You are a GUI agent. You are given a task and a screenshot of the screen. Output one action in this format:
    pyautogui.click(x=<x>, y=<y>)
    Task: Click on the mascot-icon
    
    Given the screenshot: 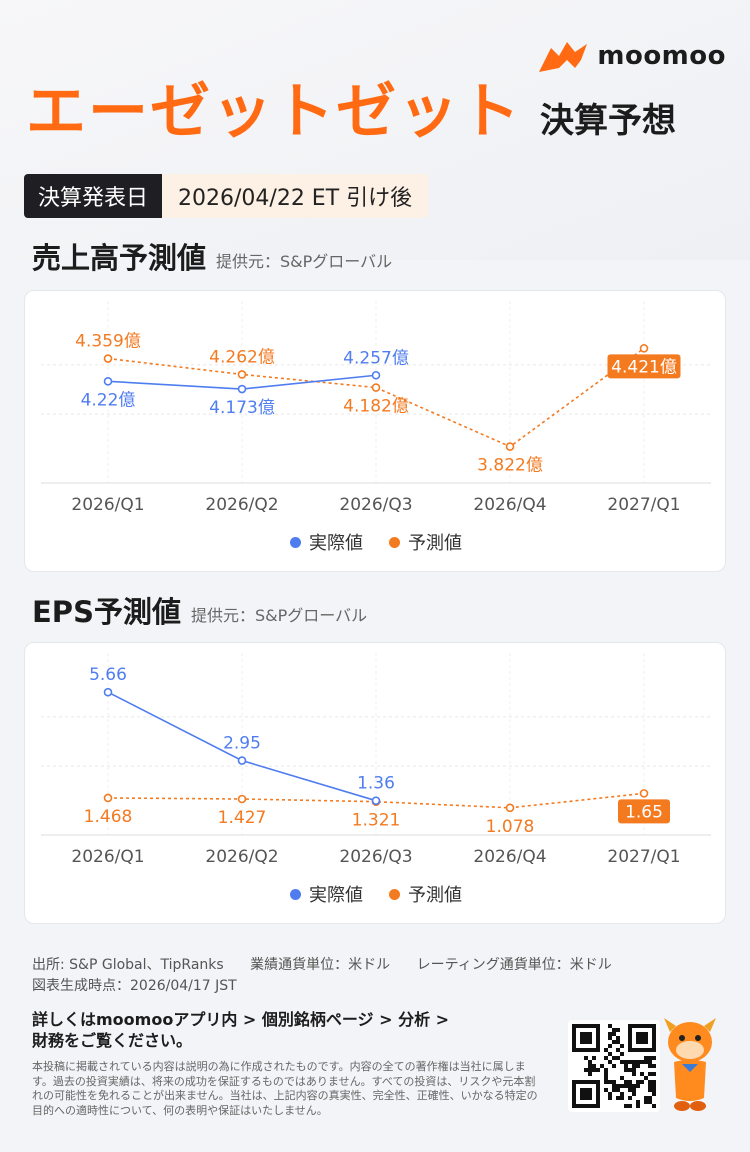 What is the action you would take?
    pyautogui.click(x=690, y=1064)
    